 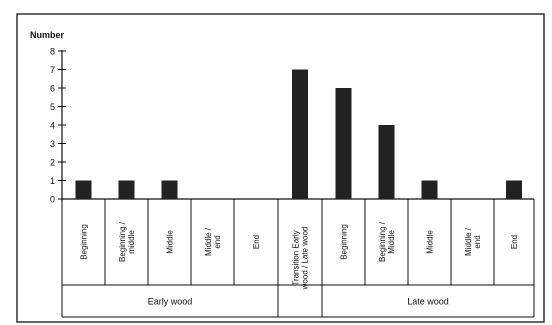 I want to click on group-label: Early wood, so click(x=170, y=302).